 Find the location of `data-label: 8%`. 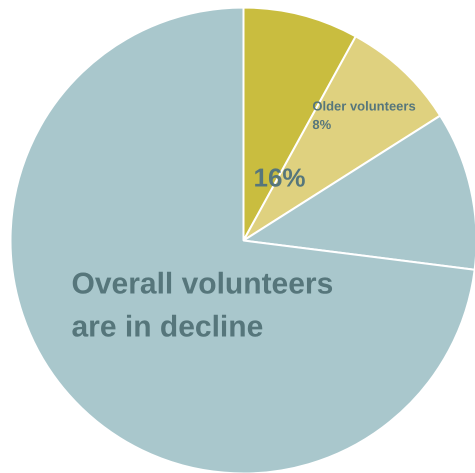

data-label: 8% is located at coordinates (322, 124).